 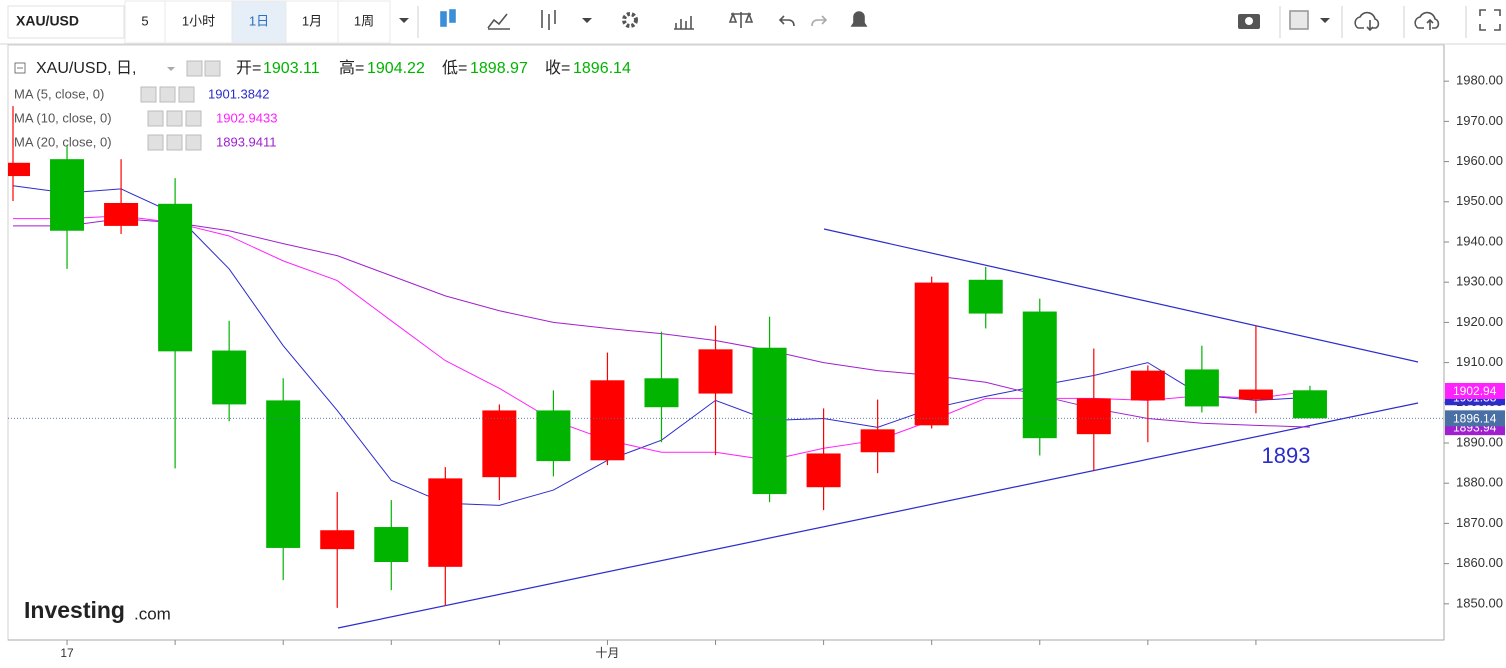 What do you see at coordinates (1286, 455) in the screenshot?
I see `annotation: 1893` at bounding box center [1286, 455].